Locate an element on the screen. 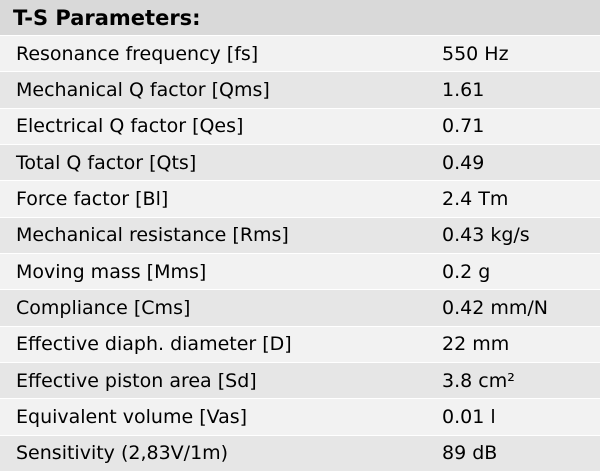  row-value: 89 dB is located at coordinates (470, 453).